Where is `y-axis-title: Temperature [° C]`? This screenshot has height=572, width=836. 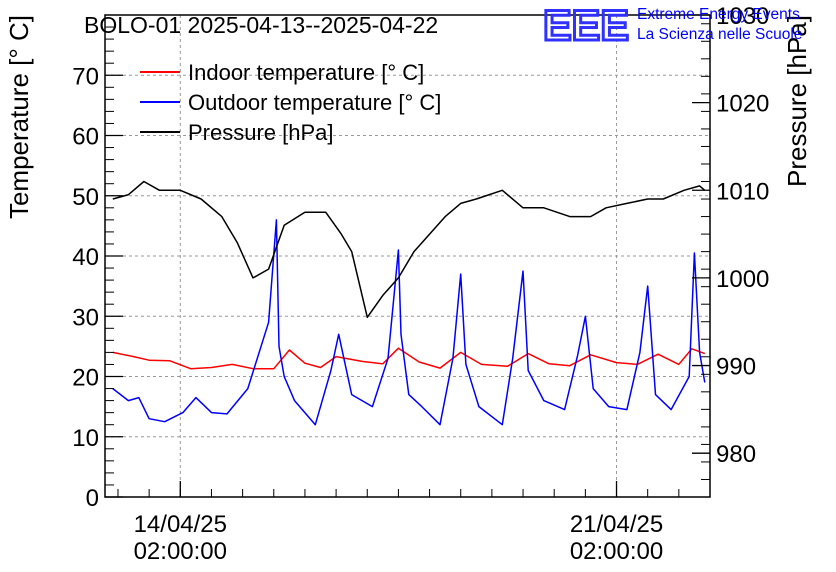
y-axis-title: Temperature [° C] is located at coordinates (19, 117).